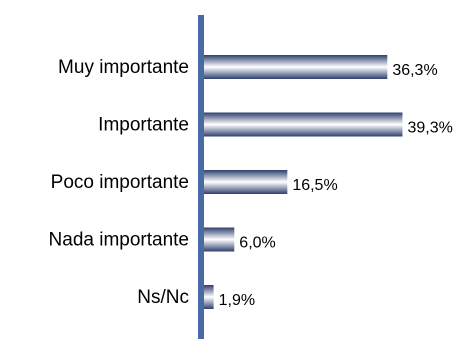 This screenshot has height=339, width=470. Describe the element at coordinates (219, 239) in the screenshot. I see `bar-nada-importante` at that location.